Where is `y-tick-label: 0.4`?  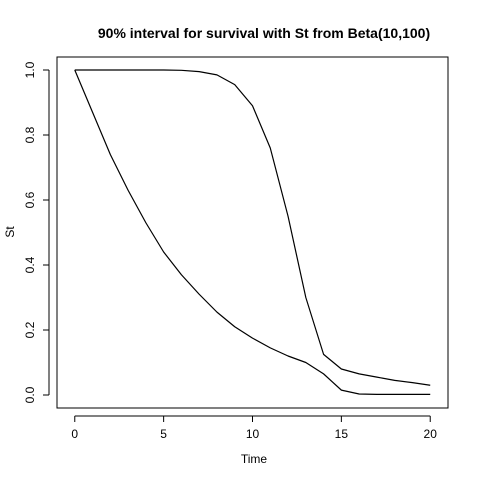 y-tick-label: 0.4 is located at coordinates (30, 264).